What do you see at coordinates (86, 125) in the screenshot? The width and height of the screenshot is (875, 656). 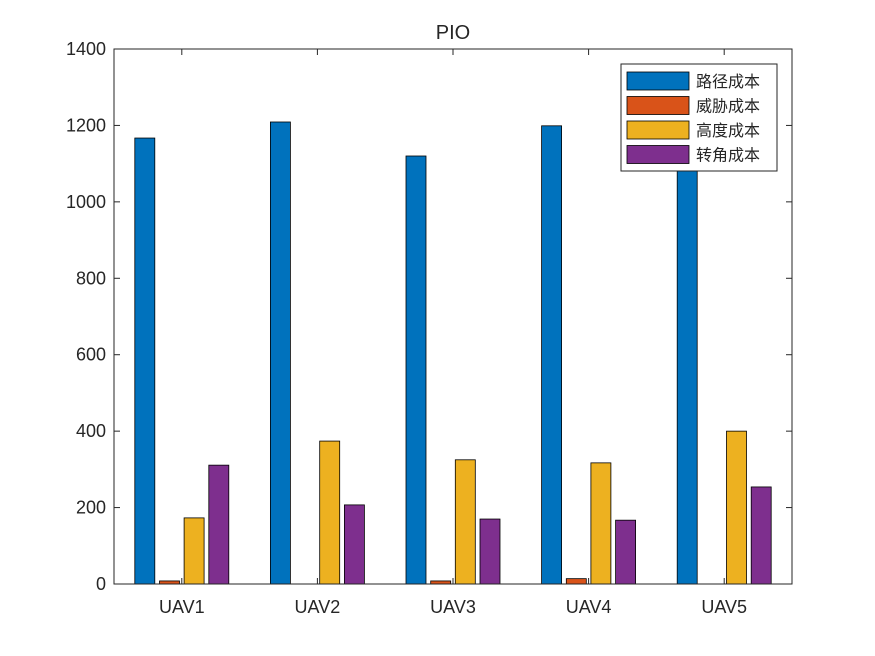 I see `y-tick-label: 1200` at bounding box center [86, 125].